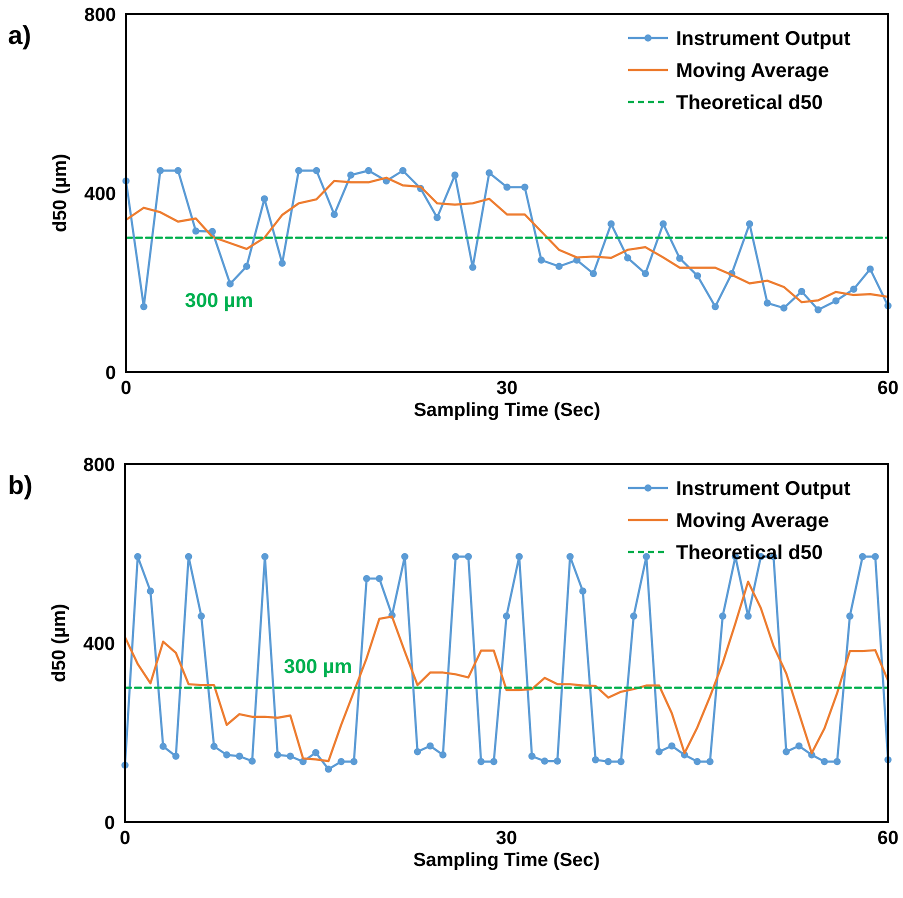 The image size is (903, 898). I want to click on chart-title: a), so click(20, 35).